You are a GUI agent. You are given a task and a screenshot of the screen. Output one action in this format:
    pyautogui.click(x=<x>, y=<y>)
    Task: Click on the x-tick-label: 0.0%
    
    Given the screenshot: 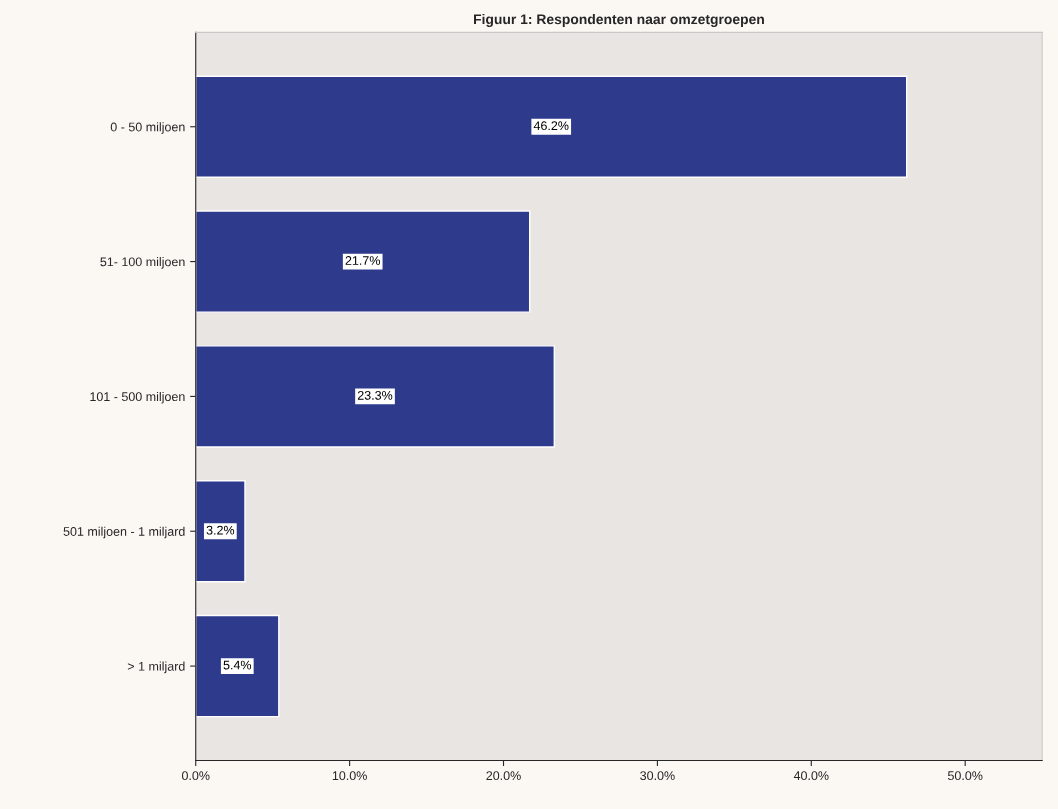 What is the action you would take?
    pyautogui.click(x=195, y=776)
    